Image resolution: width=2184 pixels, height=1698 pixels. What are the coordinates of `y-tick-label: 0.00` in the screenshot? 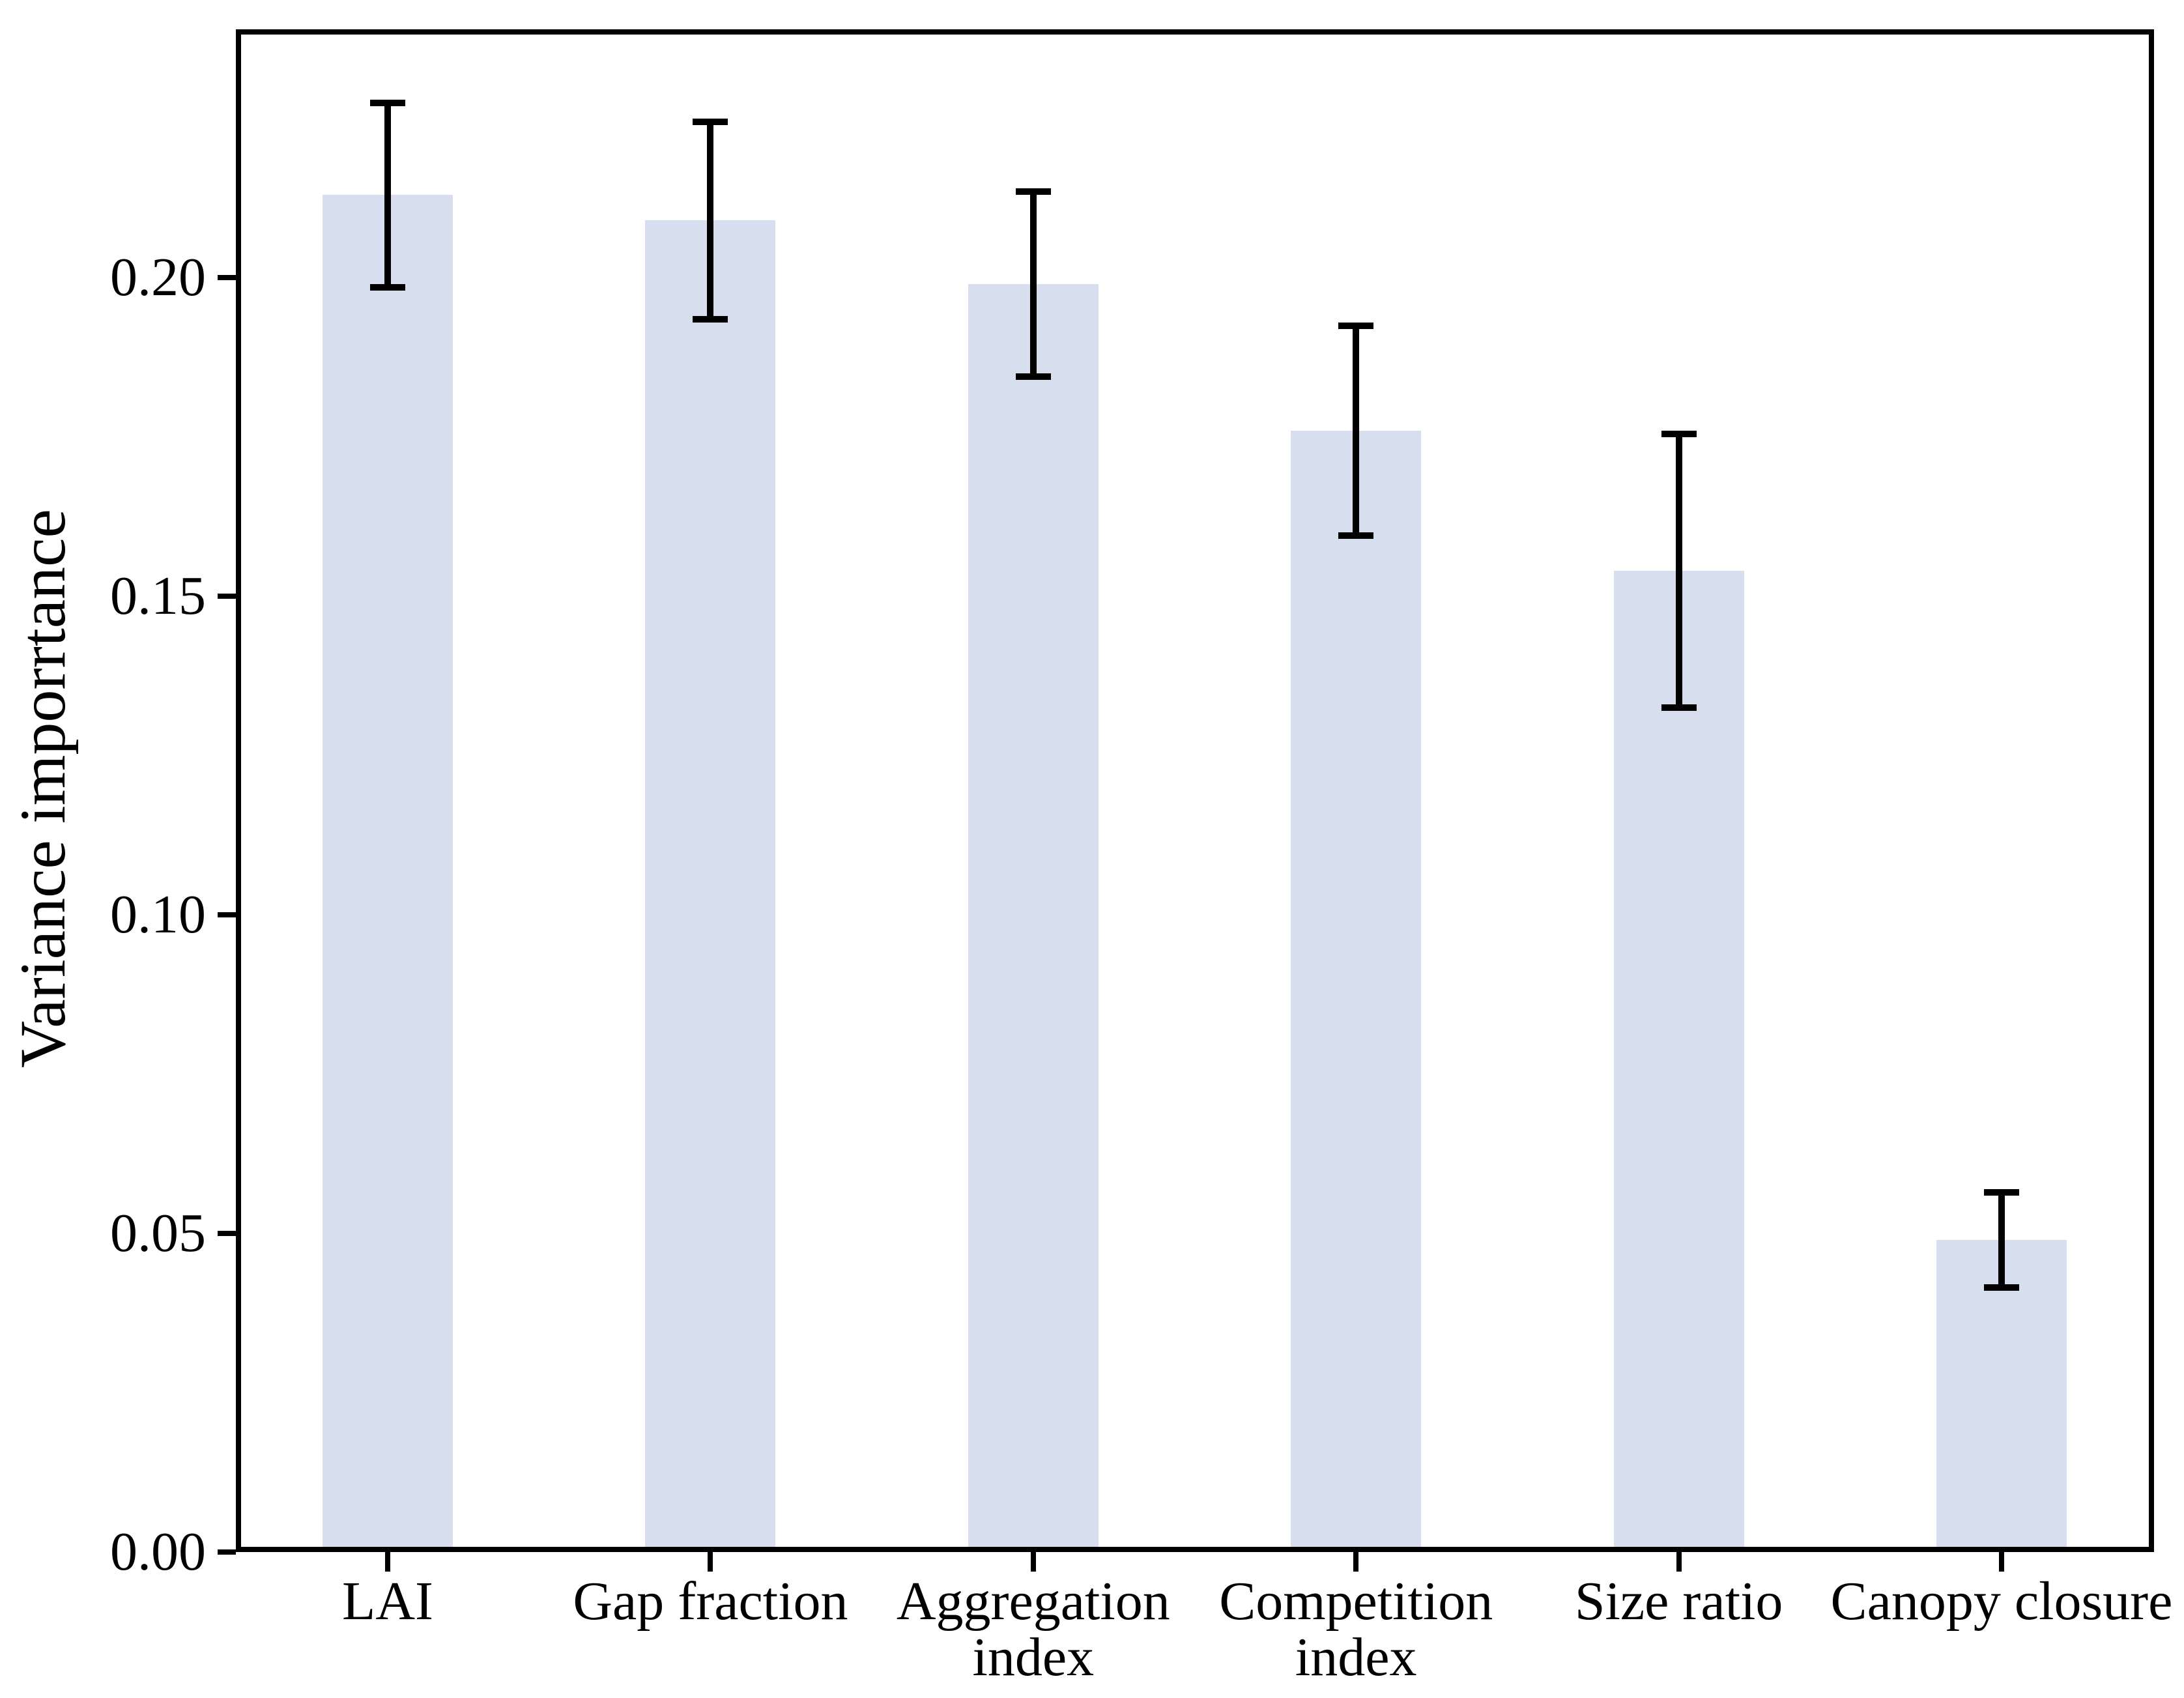 It's located at (158, 1551).